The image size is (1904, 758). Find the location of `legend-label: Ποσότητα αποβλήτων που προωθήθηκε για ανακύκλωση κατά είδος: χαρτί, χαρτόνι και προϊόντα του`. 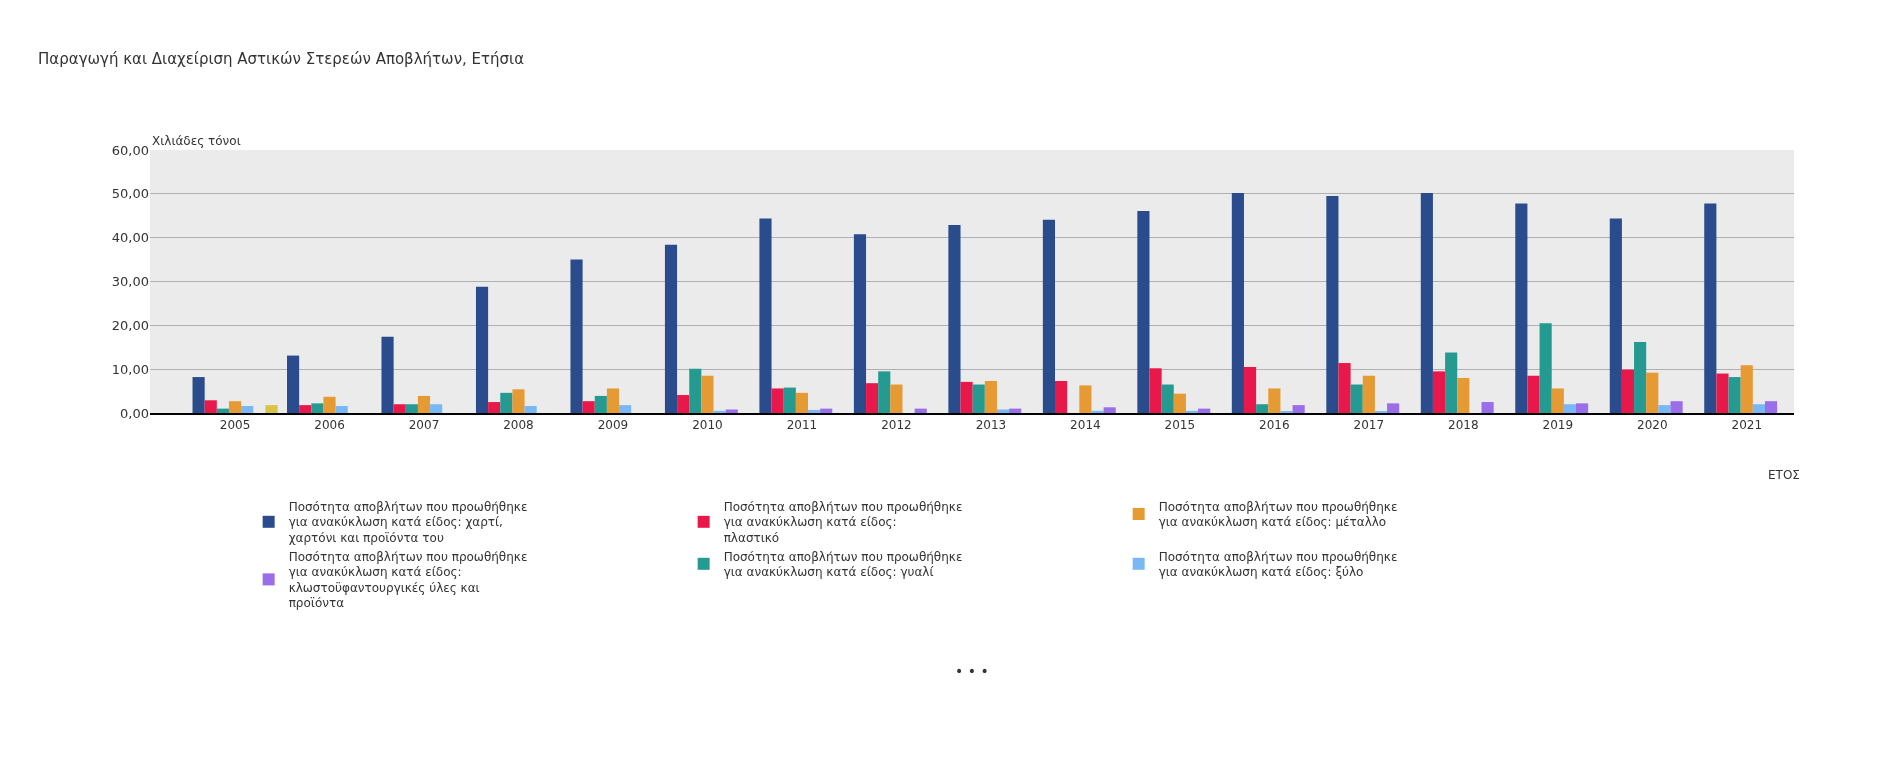

legend-label: Ποσότητα αποβλήτων που προωθήθηκε για ανακύκλωση κατά είδος: χαρτί, χαρτόνι και προϊόντα του is located at coordinates (408, 522).